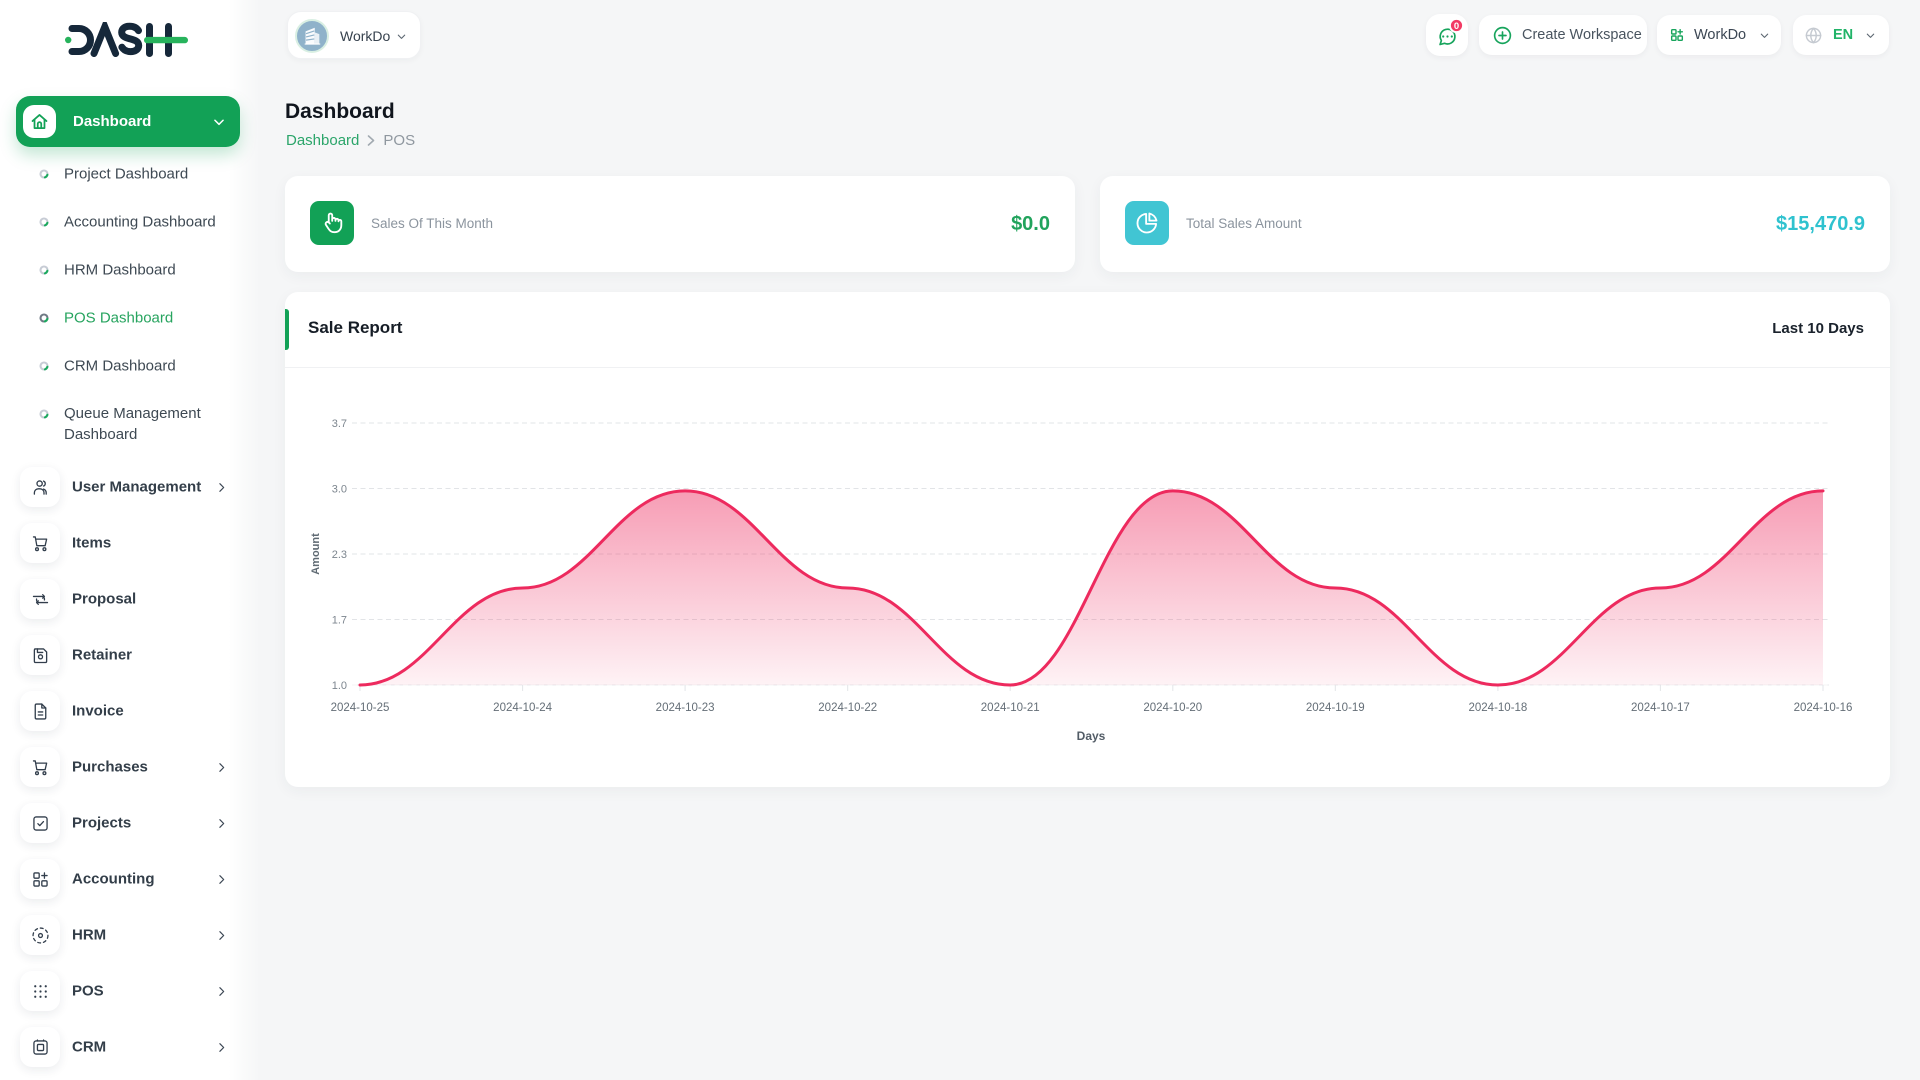 This screenshot has height=1080, width=1920. I want to click on svg-text: 2024-10-25, so click(360, 708).